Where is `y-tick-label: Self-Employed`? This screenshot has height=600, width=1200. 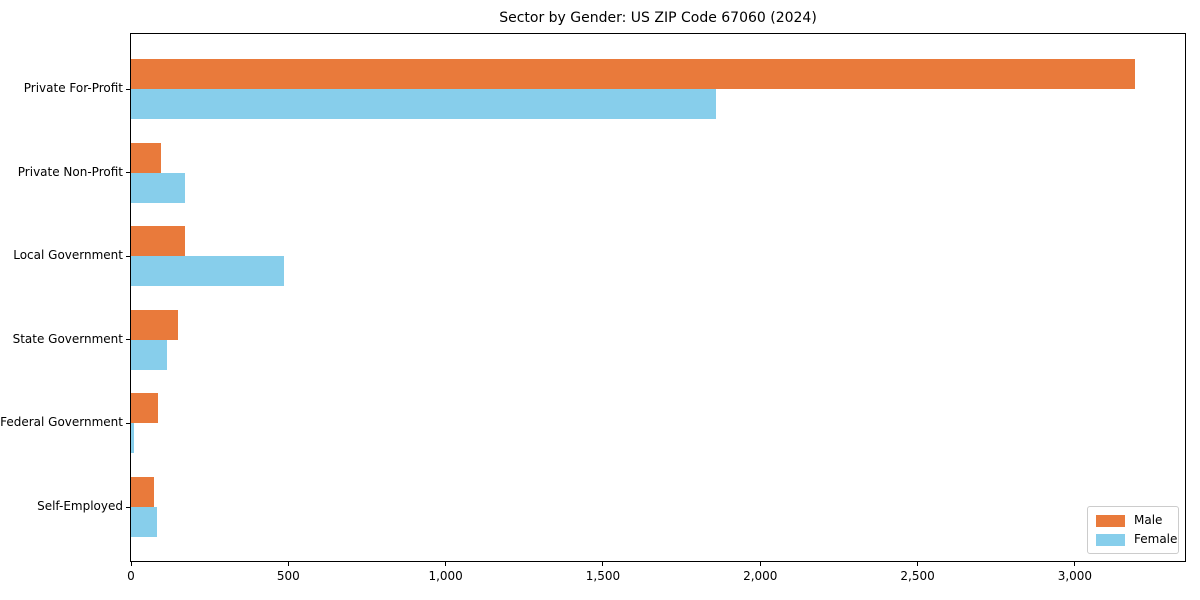
y-tick-label: Self-Employed is located at coordinates (80, 506).